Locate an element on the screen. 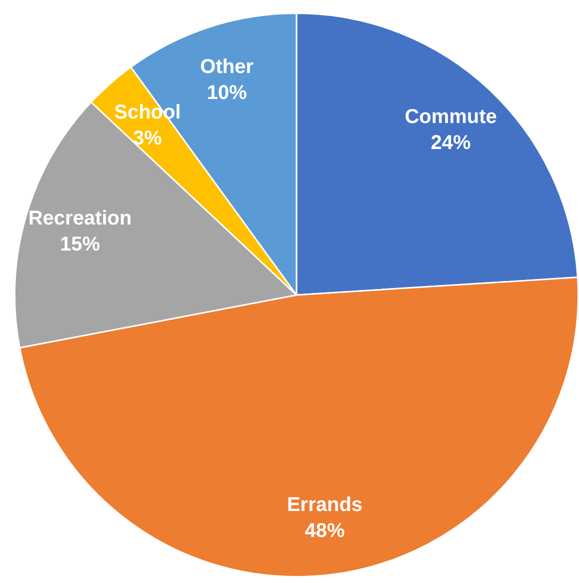 The image size is (579, 583). slice-label: Other is located at coordinates (227, 67).